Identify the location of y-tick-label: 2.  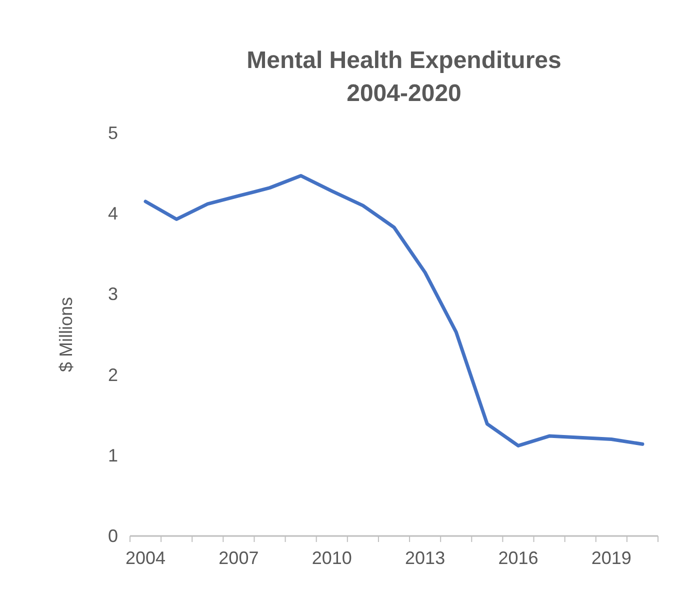
(113, 374).